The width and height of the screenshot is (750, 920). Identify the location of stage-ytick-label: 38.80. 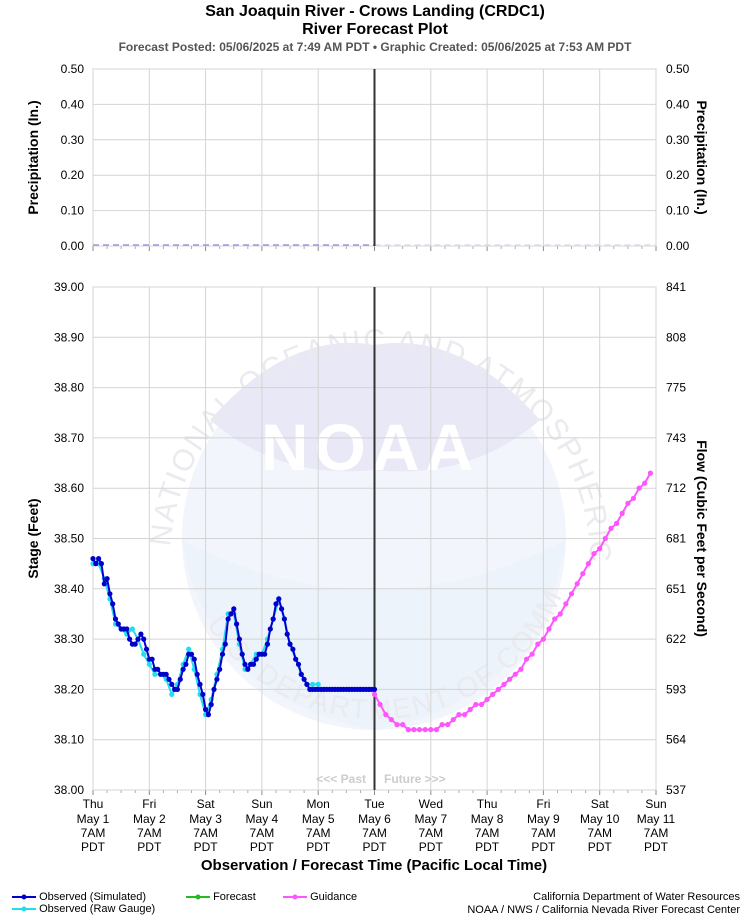
(69, 388).